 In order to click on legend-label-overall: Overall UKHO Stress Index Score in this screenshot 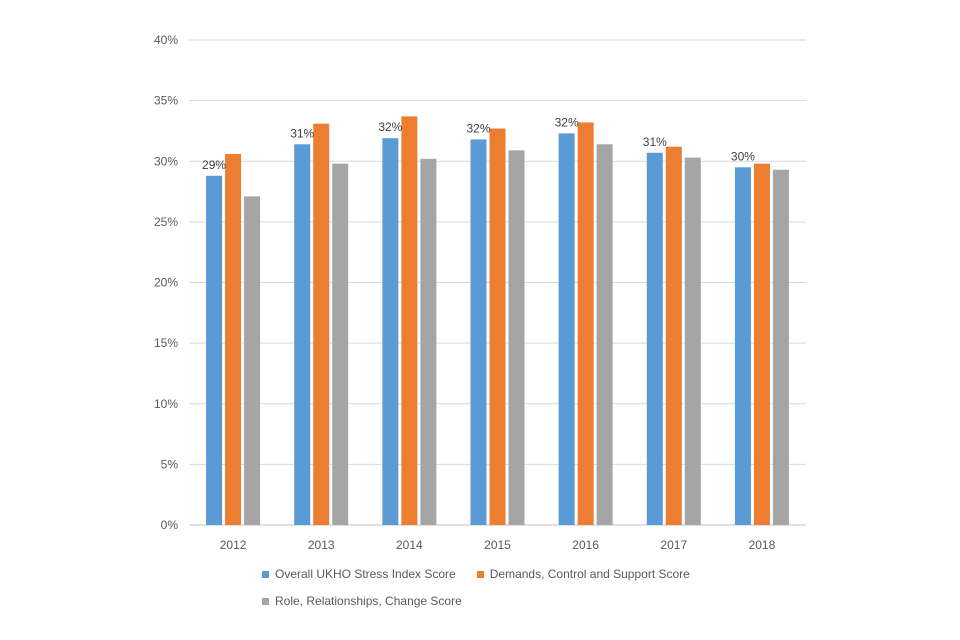, I will do `click(365, 574)`.